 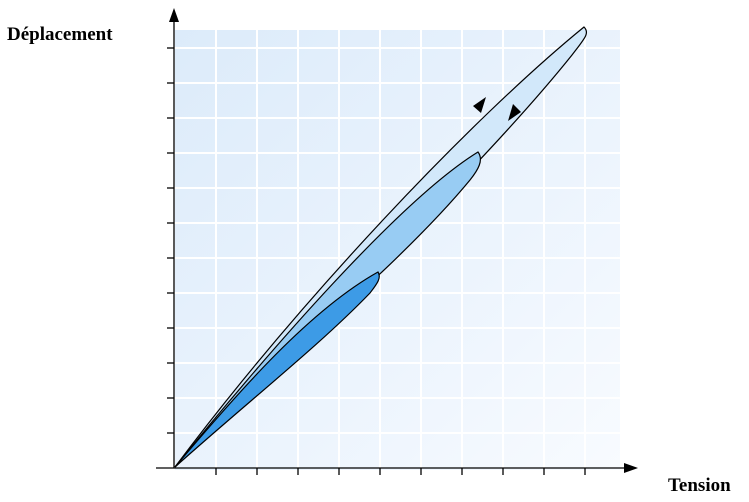 I want to click on y-axis-arrowhead, so click(x=174, y=15).